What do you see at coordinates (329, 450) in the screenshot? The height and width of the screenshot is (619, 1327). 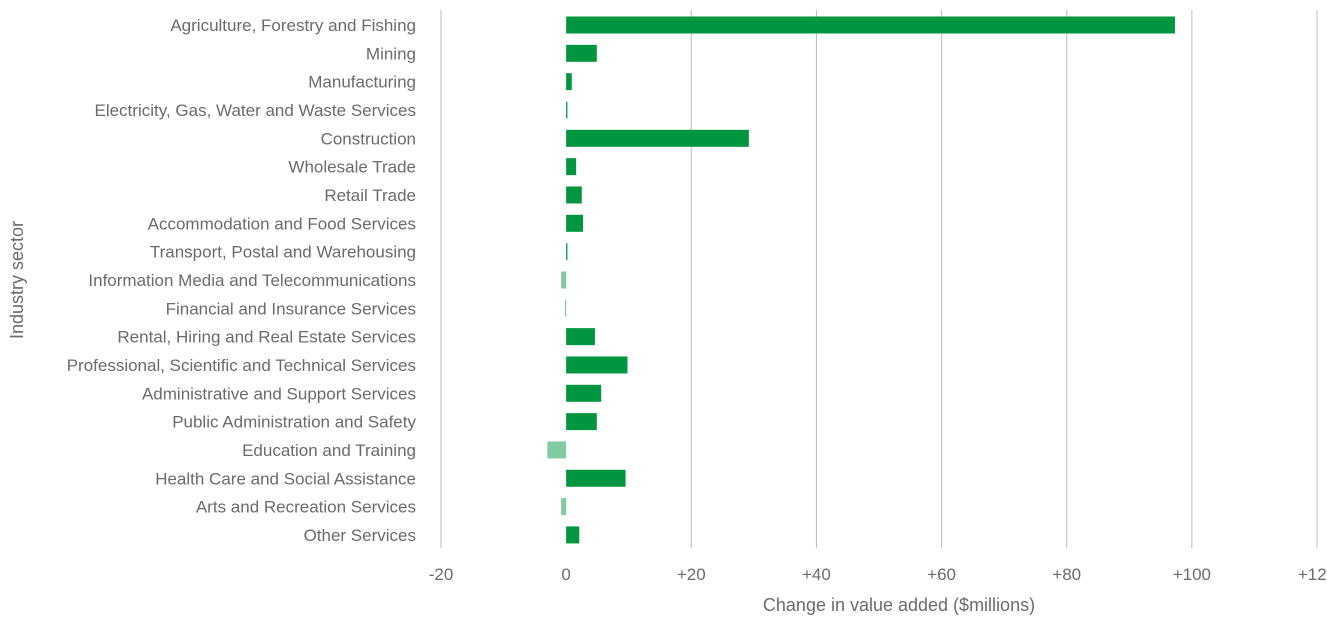 I see `category-label: Education and Training` at bounding box center [329, 450].